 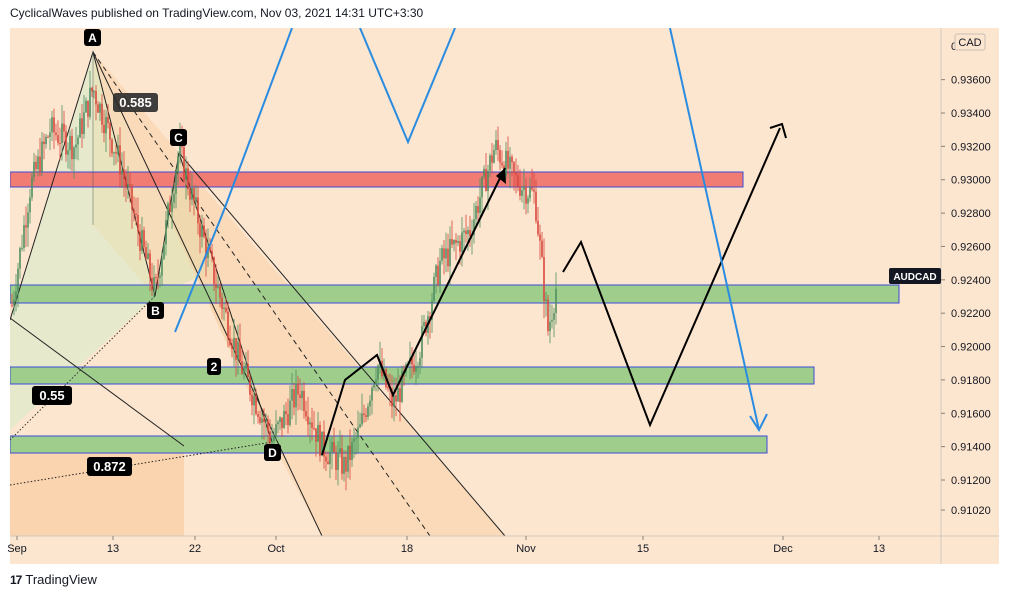 I want to click on wave-2-marker, so click(x=214, y=366).